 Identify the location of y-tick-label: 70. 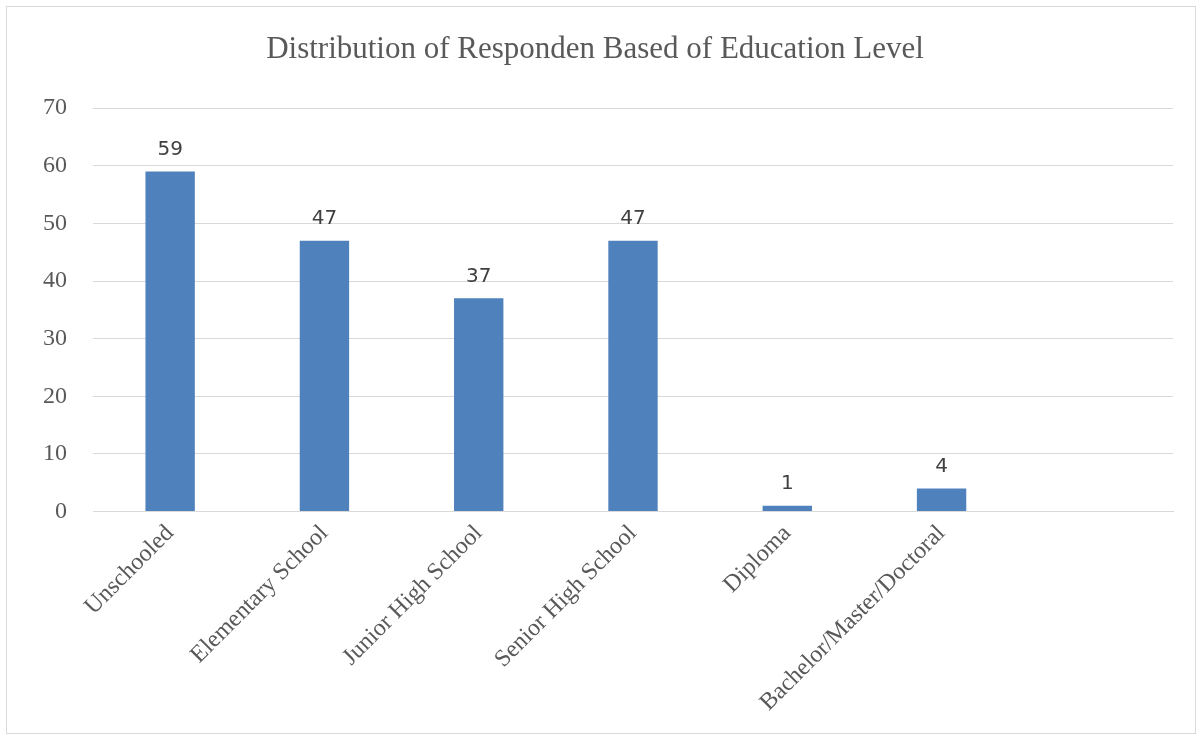
(55, 106).